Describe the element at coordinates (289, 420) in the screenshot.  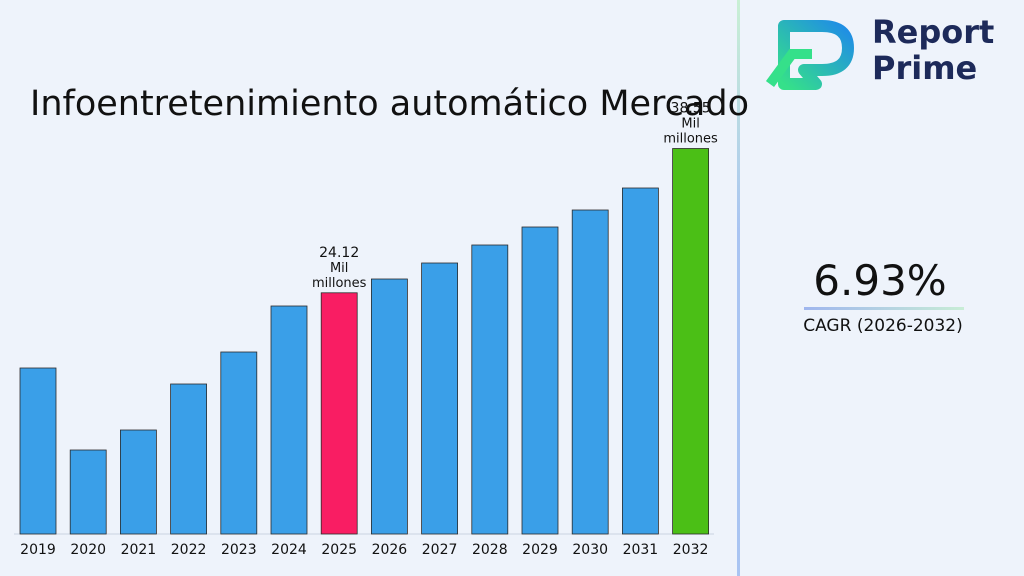
I see `bar-2024` at that location.